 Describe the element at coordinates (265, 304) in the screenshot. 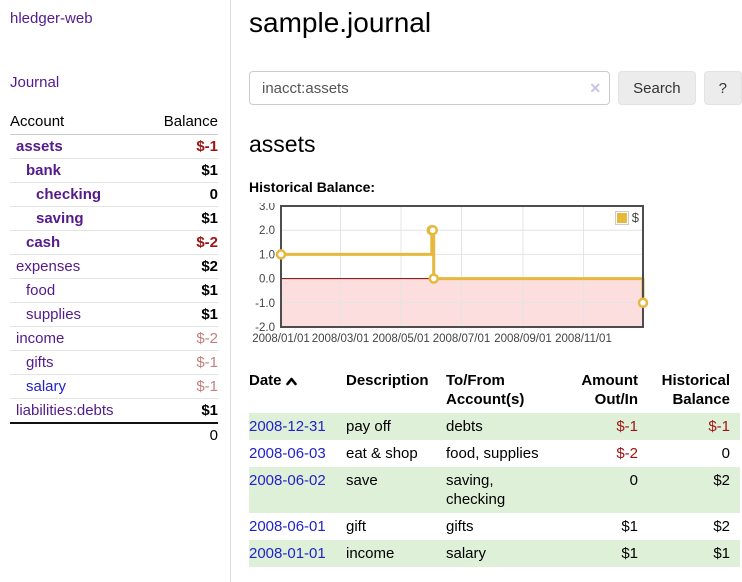

I see `svg-text: -1.0` at that location.